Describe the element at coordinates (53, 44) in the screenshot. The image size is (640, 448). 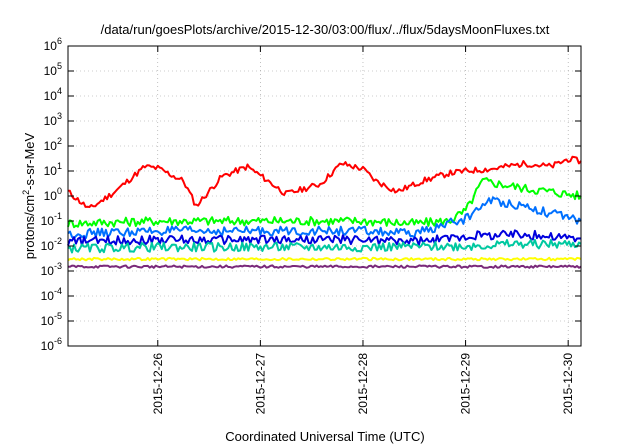
I see `y-tick-label: 10⁶` at that location.